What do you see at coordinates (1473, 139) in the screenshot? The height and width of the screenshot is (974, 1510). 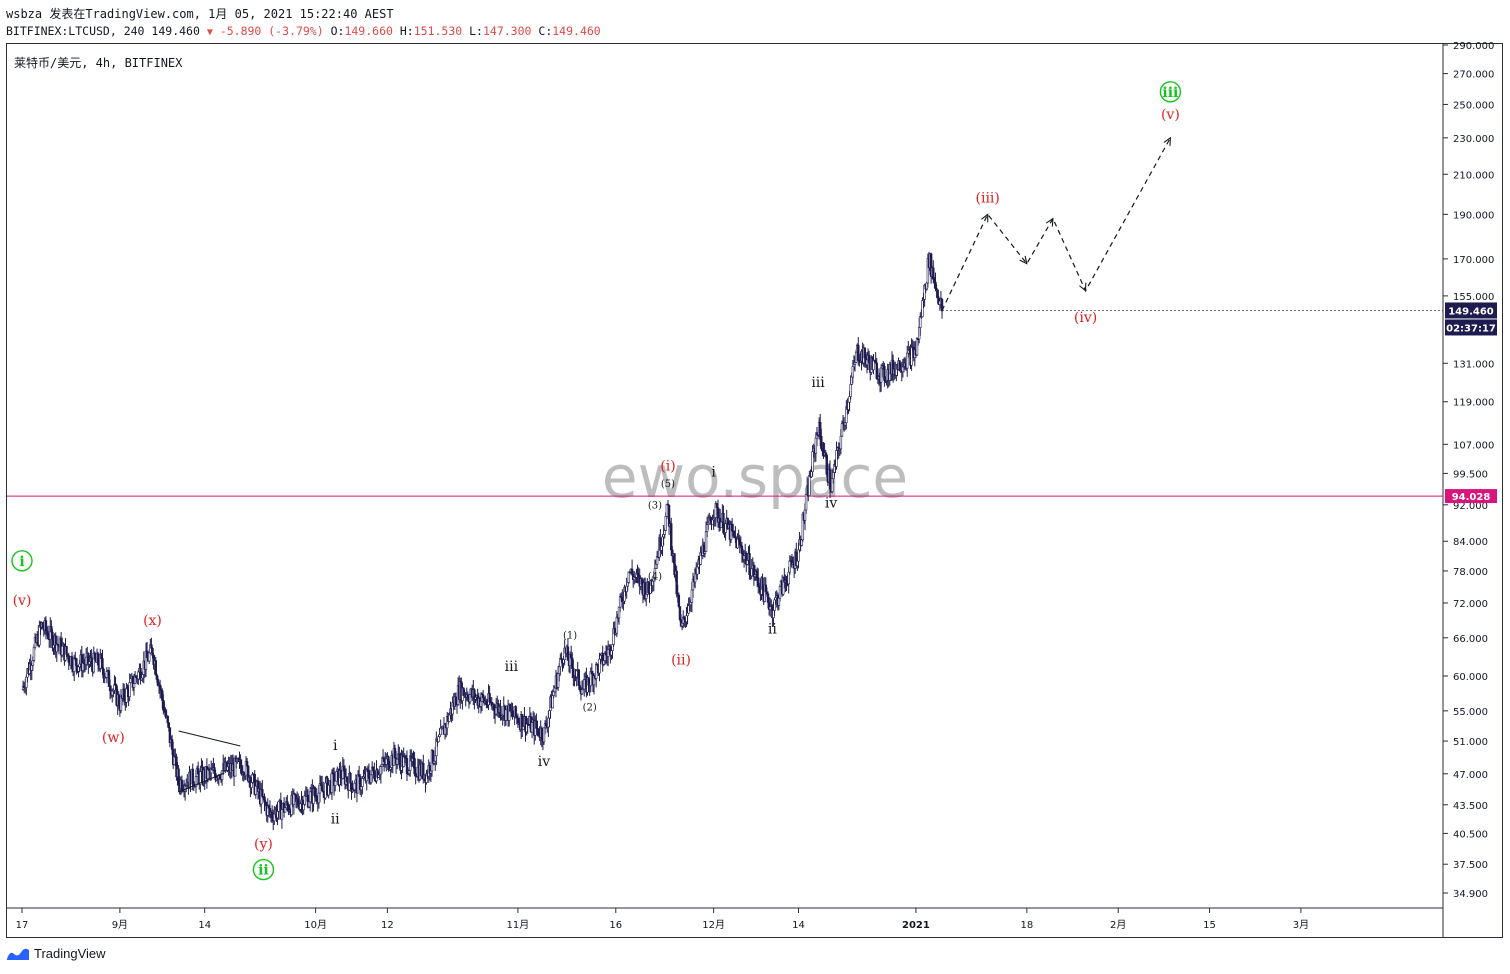 I see `y-tick-label: 230.000` at bounding box center [1473, 139].